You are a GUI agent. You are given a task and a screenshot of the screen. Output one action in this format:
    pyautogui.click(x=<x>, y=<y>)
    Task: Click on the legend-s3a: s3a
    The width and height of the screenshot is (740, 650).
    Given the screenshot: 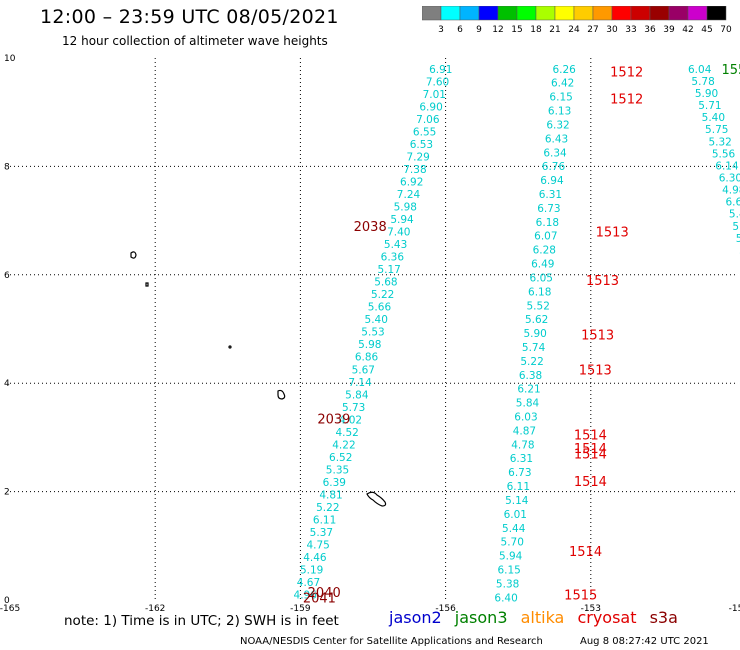 What is the action you would take?
    pyautogui.click(x=663, y=617)
    